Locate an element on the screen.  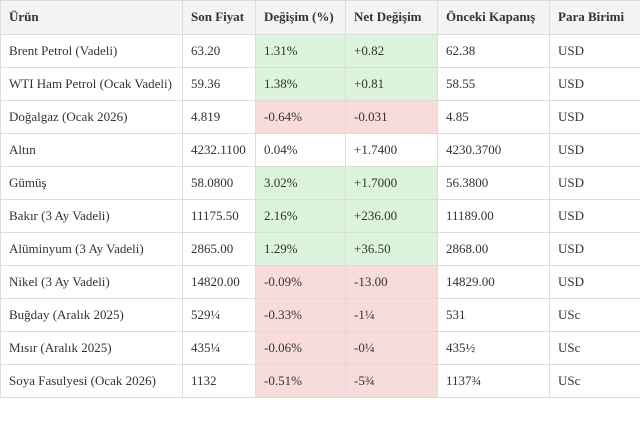
value-cell: -5¾ is located at coordinates (391, 381).